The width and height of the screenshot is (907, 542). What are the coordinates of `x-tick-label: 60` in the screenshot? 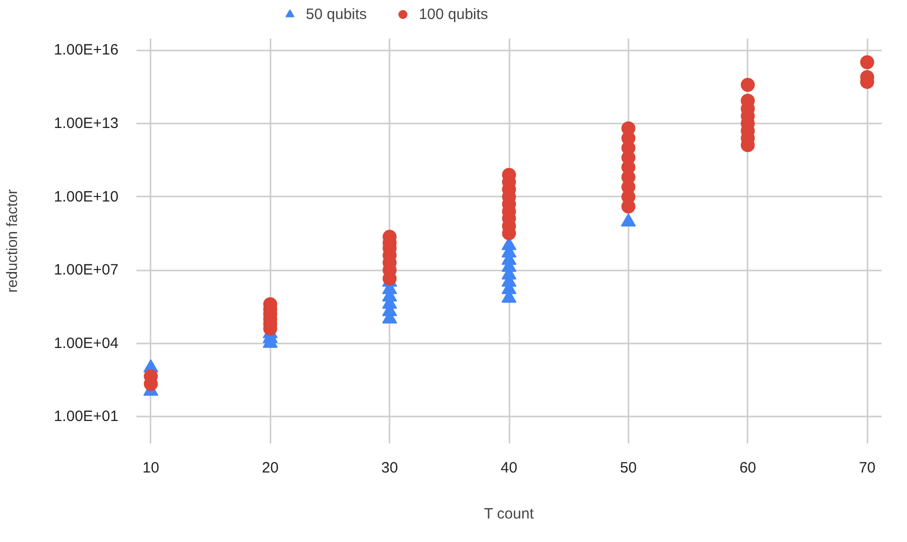 It's located at (747, 468).